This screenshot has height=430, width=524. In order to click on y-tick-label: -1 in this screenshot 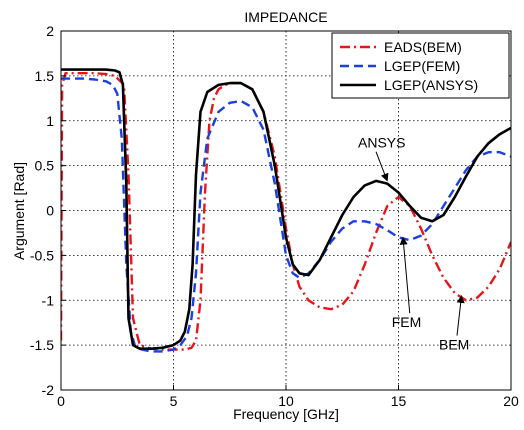, I will do `click(48, 300)`.